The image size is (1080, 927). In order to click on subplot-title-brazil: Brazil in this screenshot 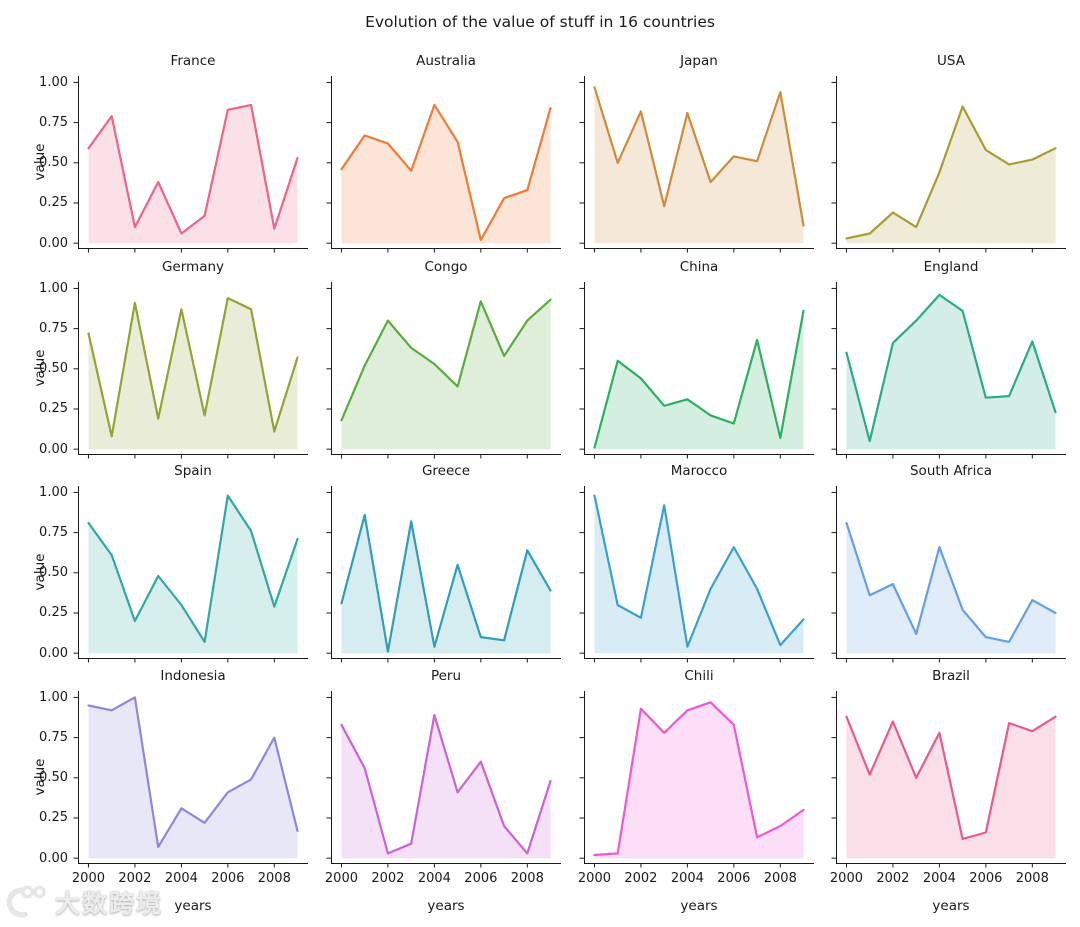, I will do `click(951, 676)`.